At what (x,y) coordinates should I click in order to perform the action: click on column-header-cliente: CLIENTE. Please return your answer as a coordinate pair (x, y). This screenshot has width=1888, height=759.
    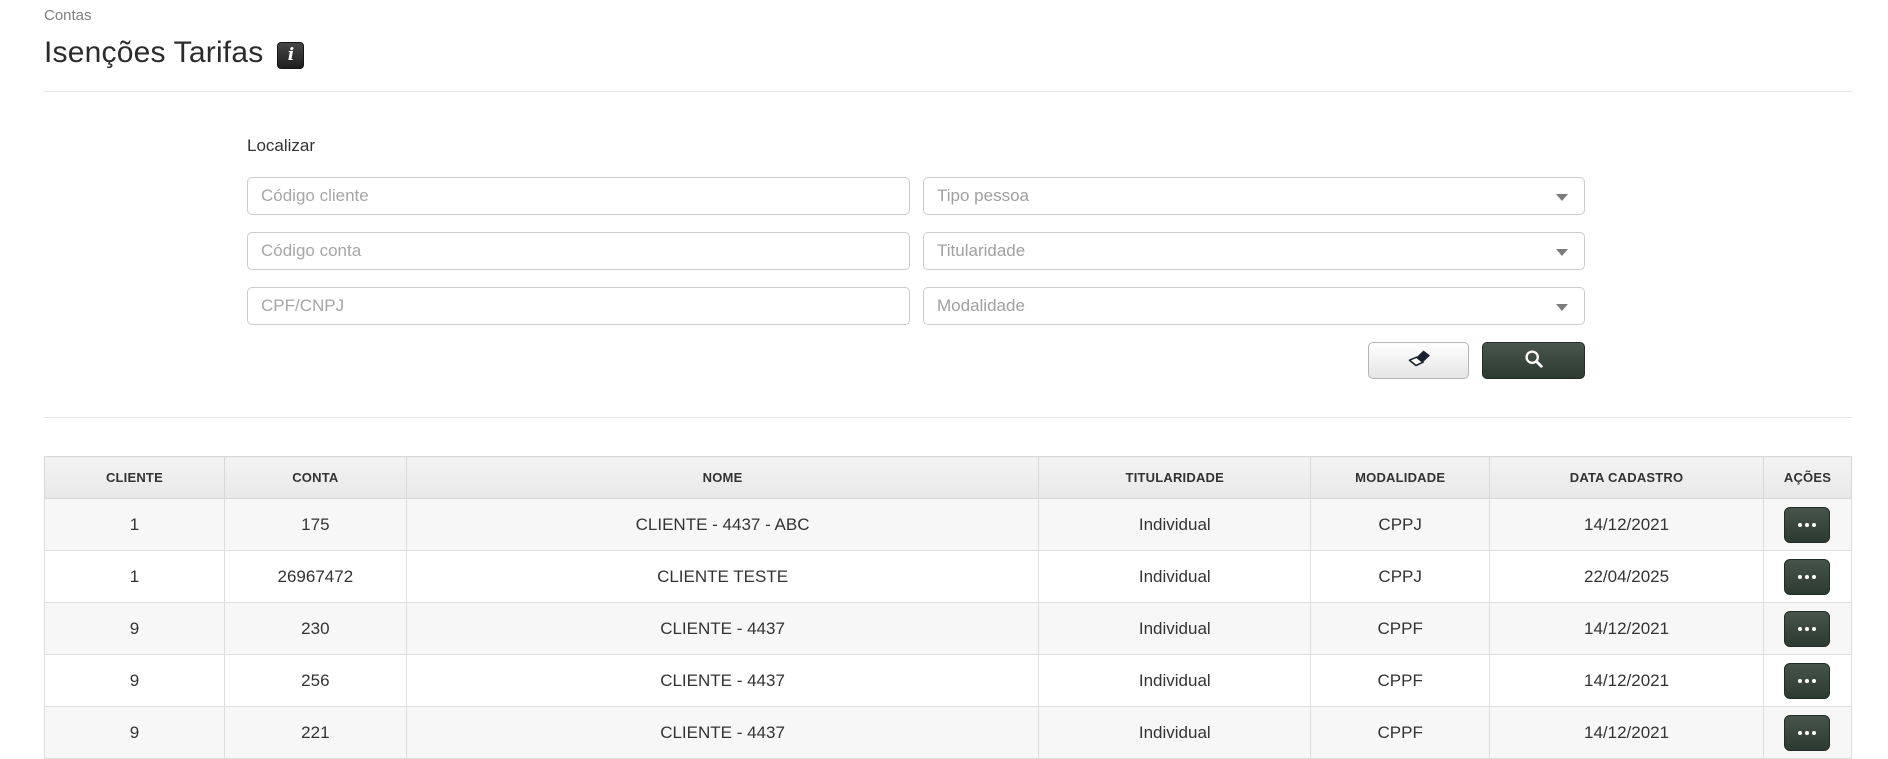
    Looking at the image, I should click on (134, 477).